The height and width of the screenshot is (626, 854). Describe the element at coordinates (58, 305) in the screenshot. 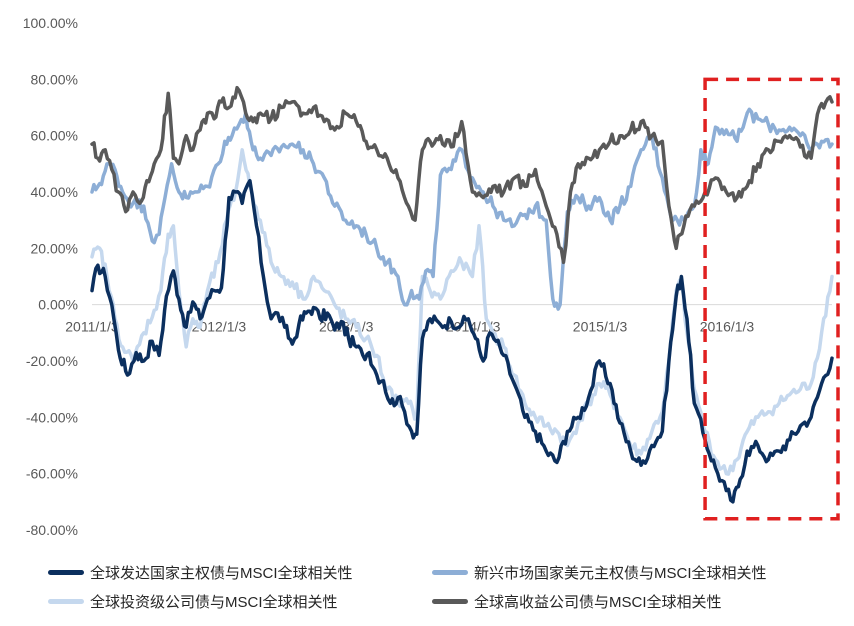

I see `y-tick-label: 0.00%` at that location.